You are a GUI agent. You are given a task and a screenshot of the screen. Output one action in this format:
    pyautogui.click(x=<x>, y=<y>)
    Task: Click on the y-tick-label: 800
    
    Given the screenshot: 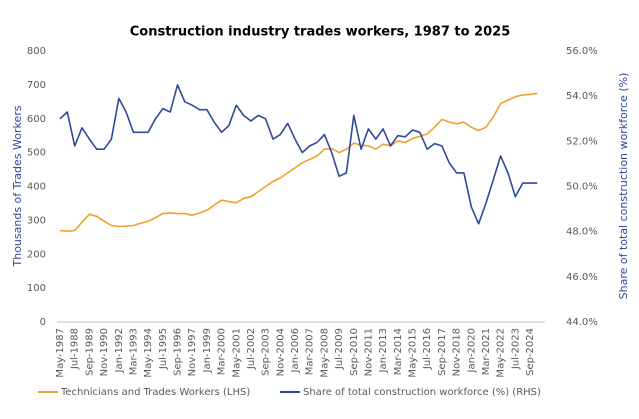 What is the action you would take?
    pyautogui.click(x=36, y=51)
    